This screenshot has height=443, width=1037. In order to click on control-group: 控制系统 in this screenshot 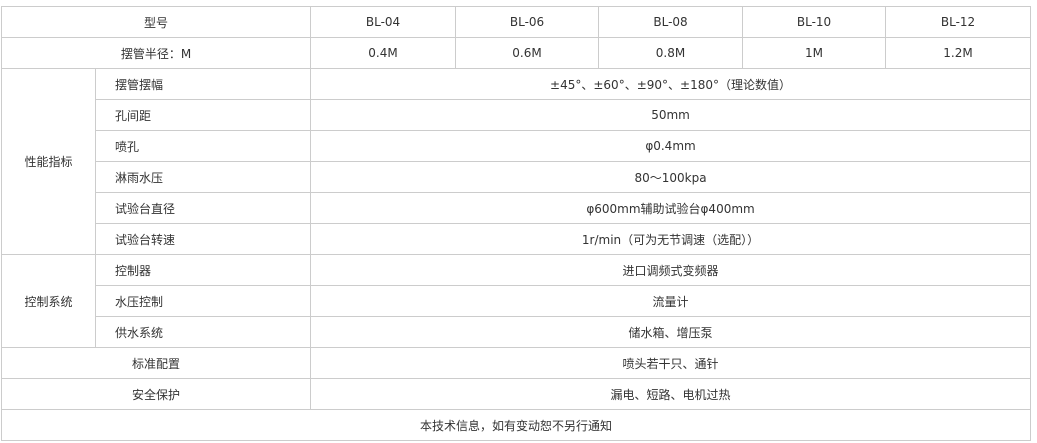, I will do `click(48, 301)`.